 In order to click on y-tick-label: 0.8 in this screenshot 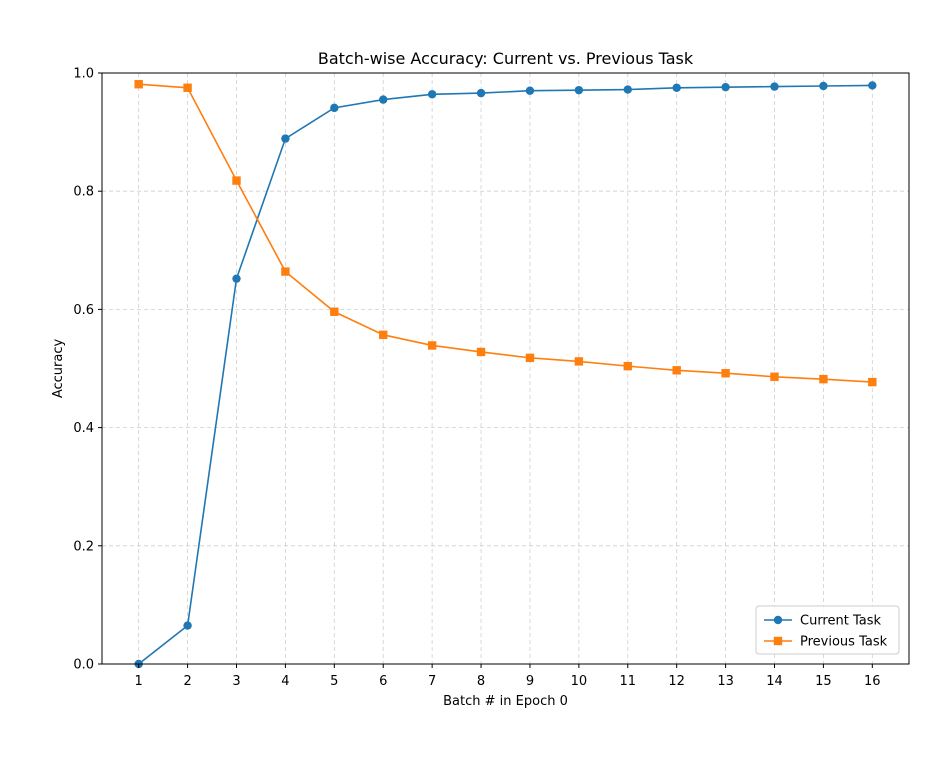, I will do `click(83, 192)`.